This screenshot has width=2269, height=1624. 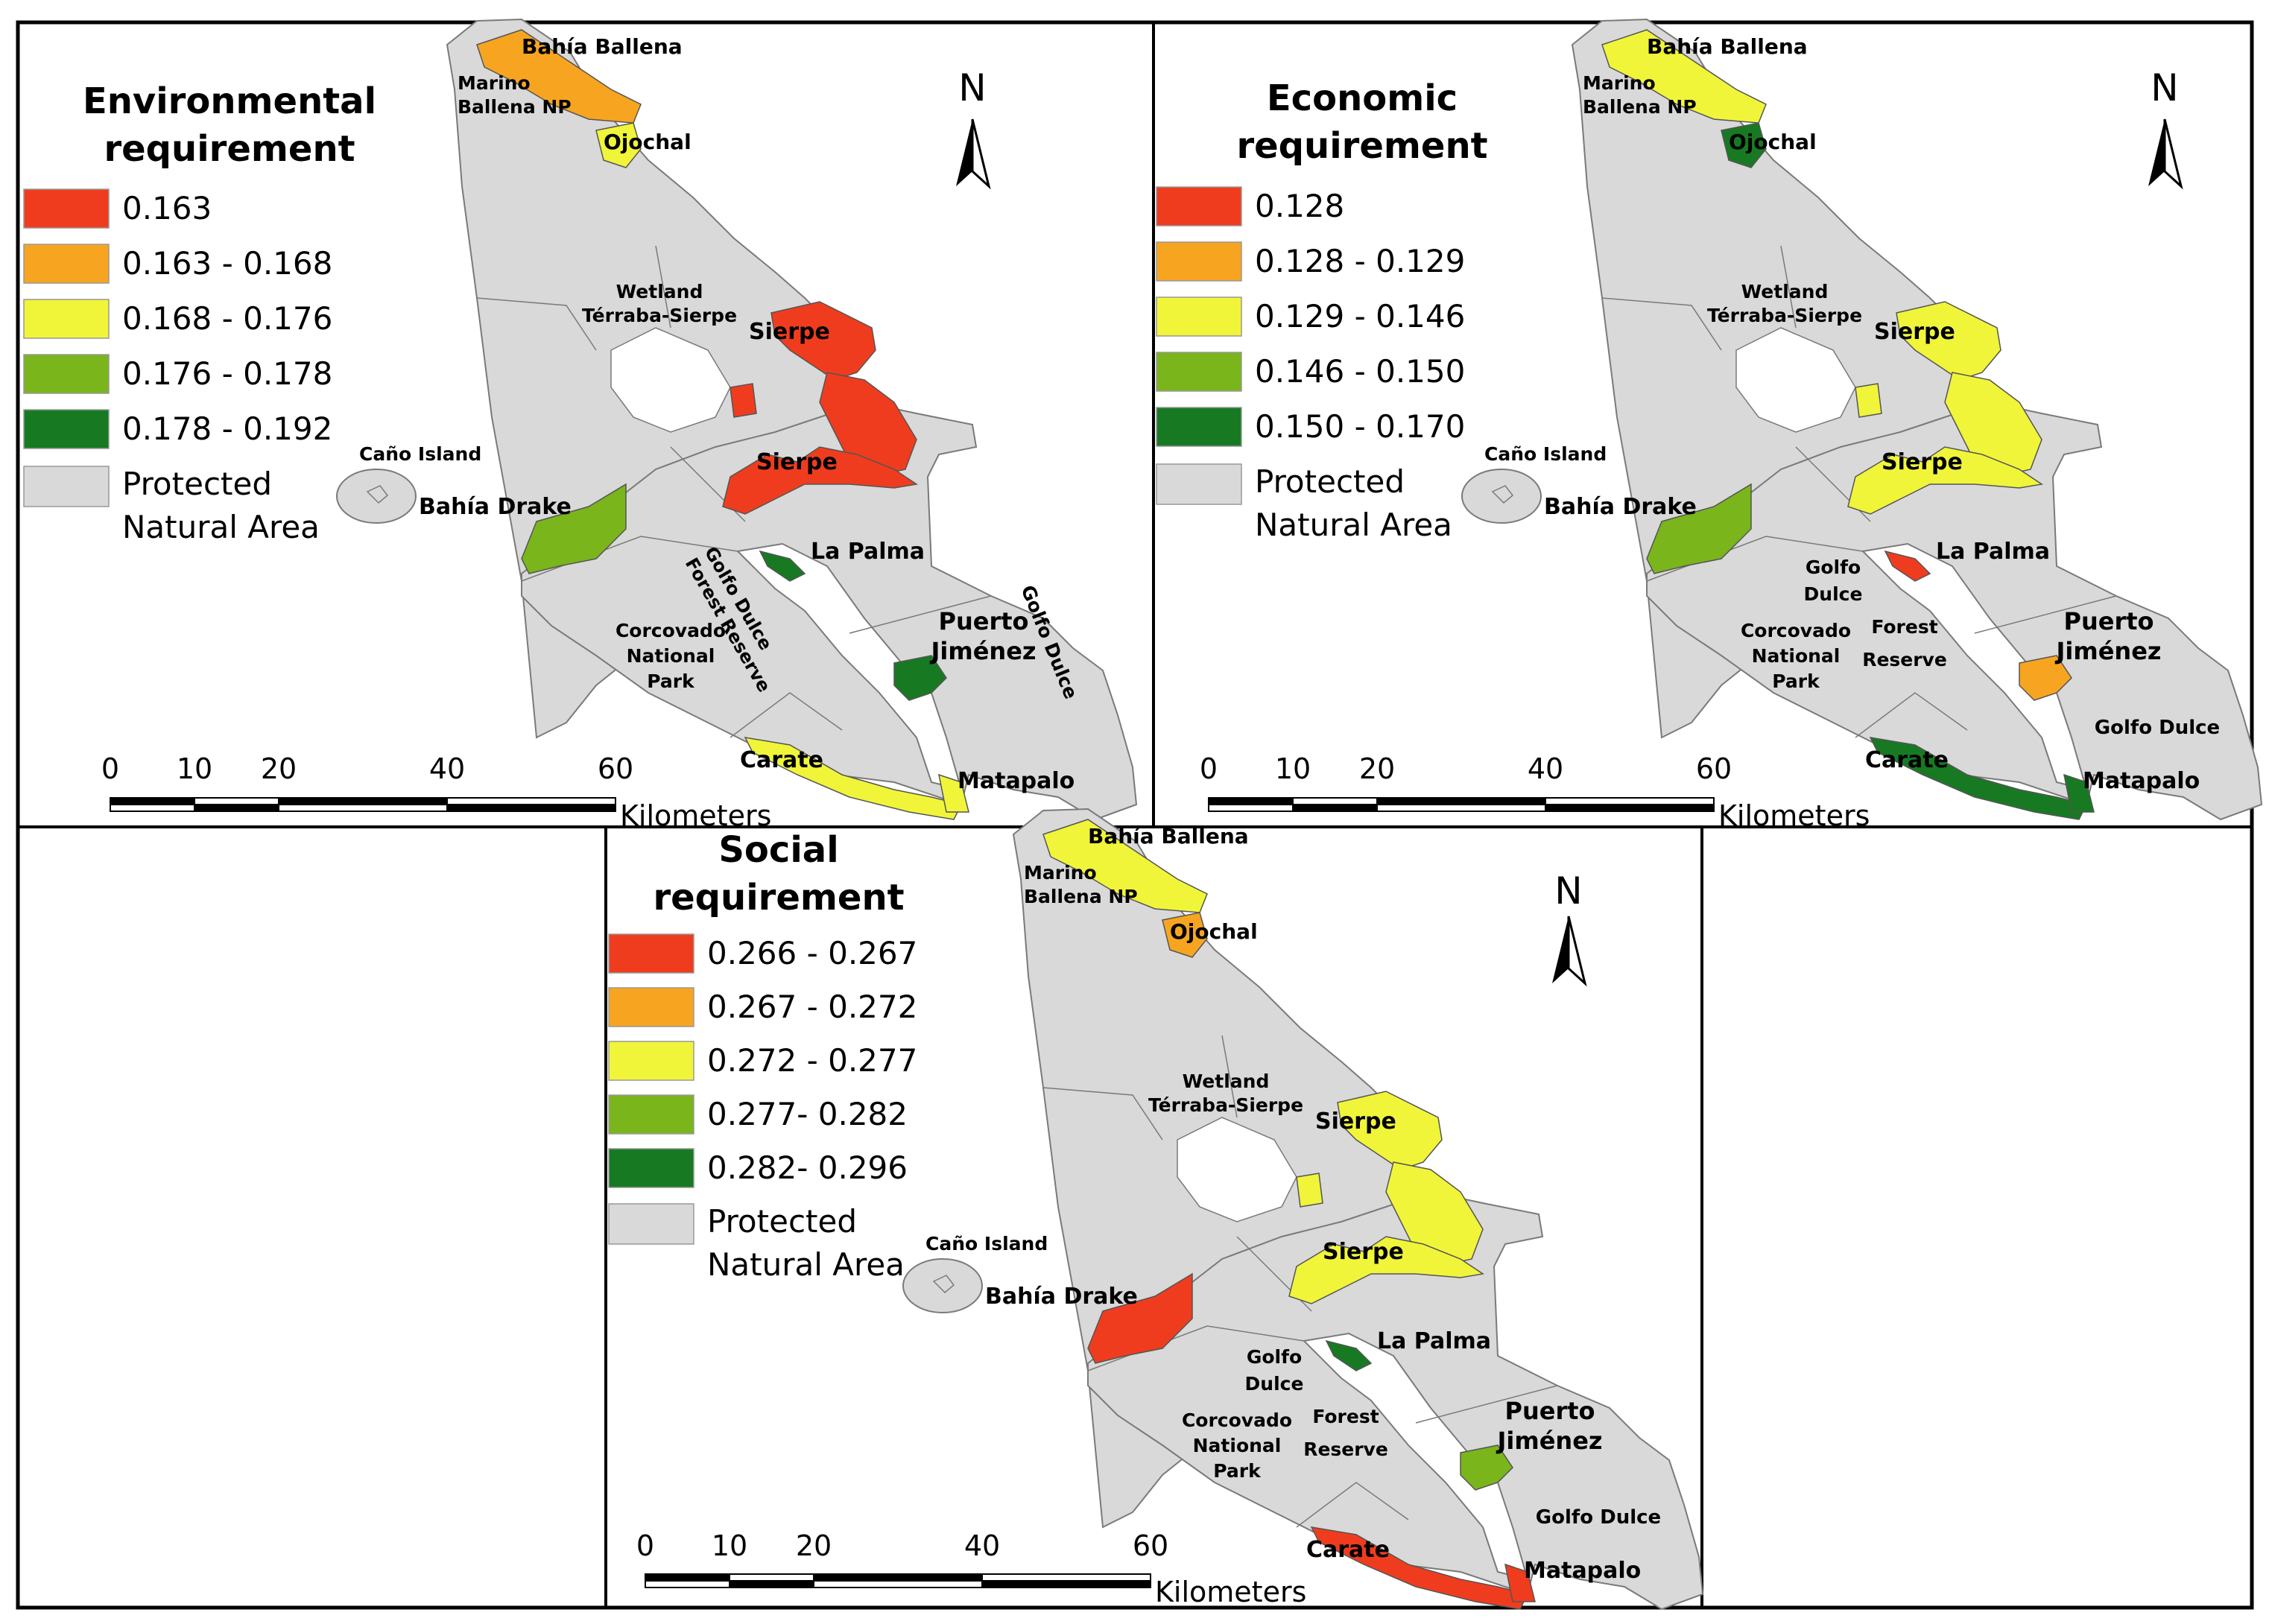 What do you see at coordinates (807, 1167) in the screenshot?
I see `legend-label: 0.282- 0.296` at bounding box center [807, 1167].